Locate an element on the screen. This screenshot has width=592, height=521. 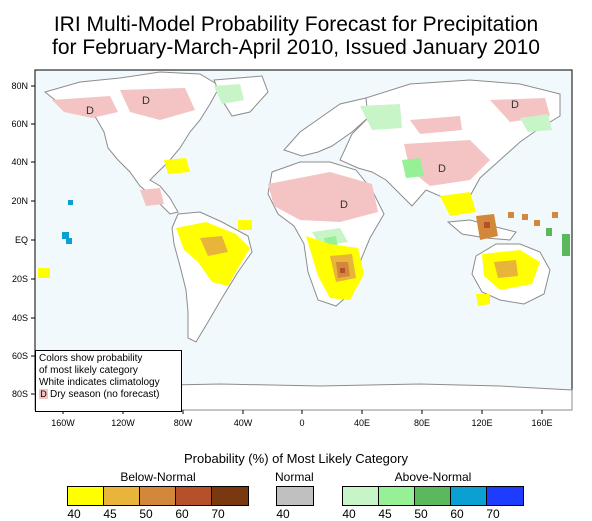
lon-label: 40W is located at coordinates (243, 423).